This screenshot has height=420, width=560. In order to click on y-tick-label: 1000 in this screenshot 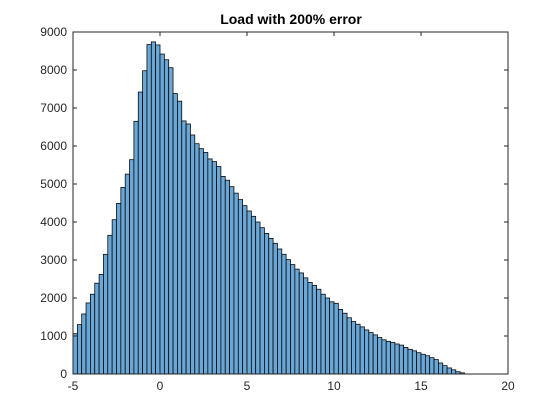, I will do `click(53, 336)`.